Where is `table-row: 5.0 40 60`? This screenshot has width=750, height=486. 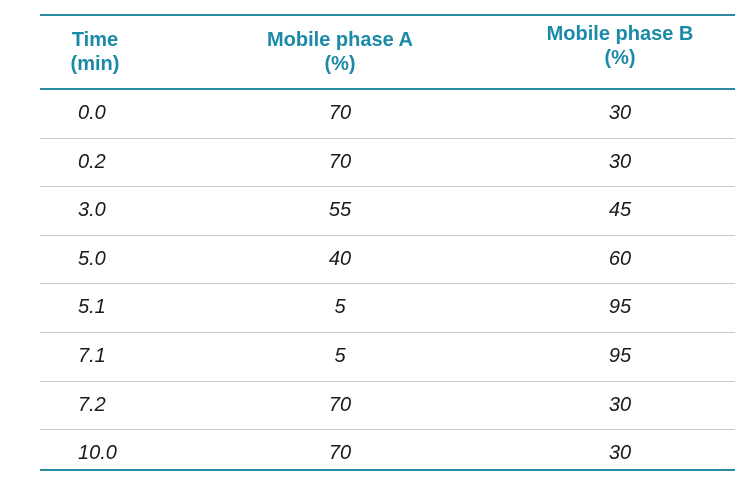 table-row: 5.0 40 60 is located at coordinates (387, 260).